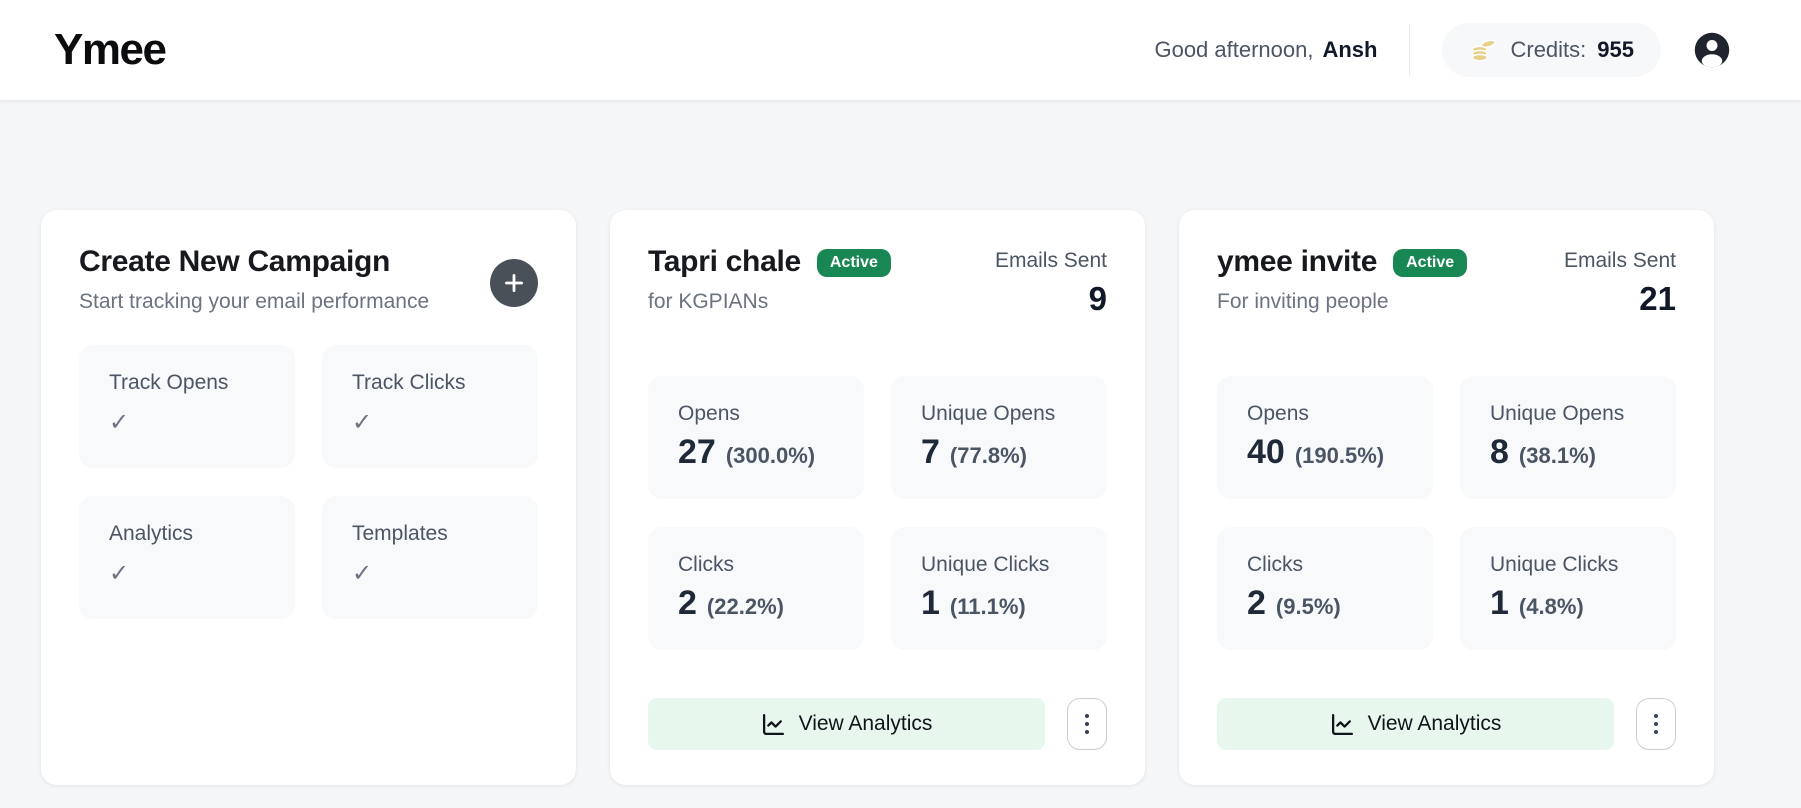 This screenshot has width=1801, height=808. I want to click on stat-tile-unique-opens: Unique Opens 8 (38.1%), so click(1568, 437).